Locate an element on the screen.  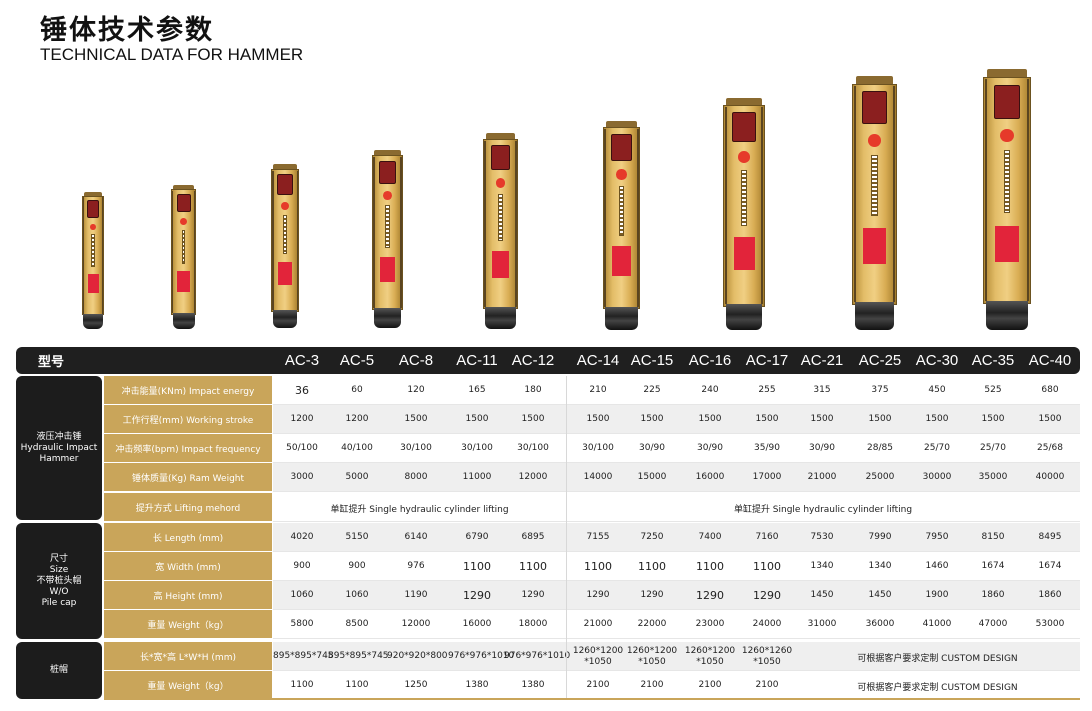
row-label: 长 Length (mm) is located at coordinates (188, 537).